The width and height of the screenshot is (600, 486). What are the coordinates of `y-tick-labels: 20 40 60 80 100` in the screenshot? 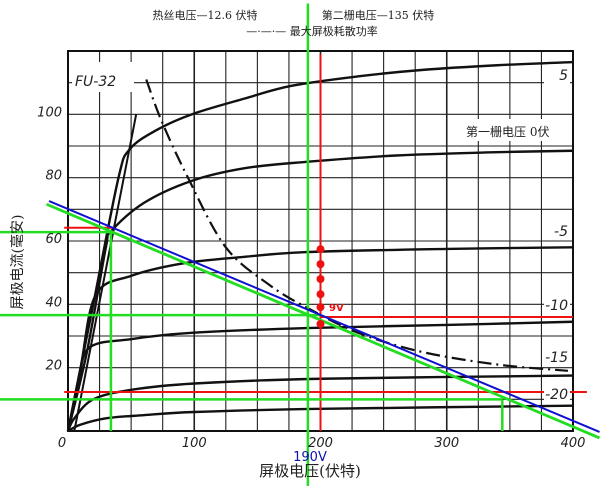 It's located at (49, 239).